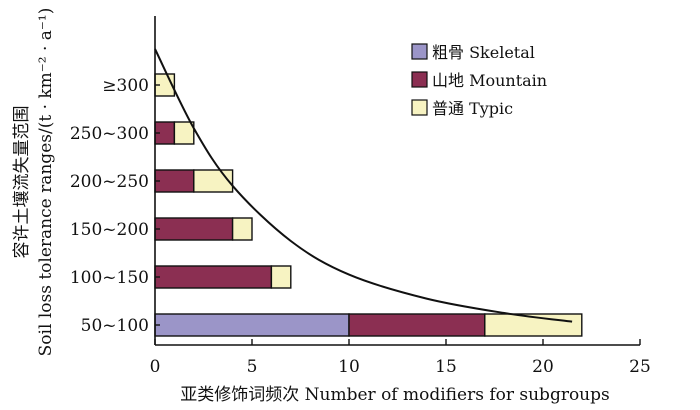  Describe the element at coordinates (252, 367) in the screenshot. I see `x-tick-label: 5` at that location.